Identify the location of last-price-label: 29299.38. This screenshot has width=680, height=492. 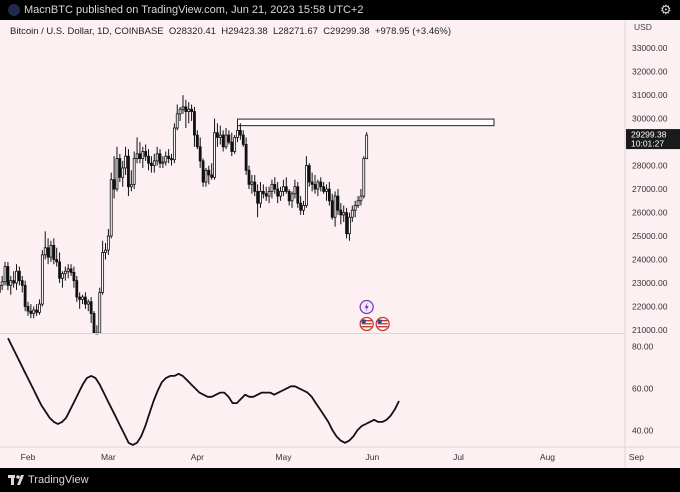
(649, 135).